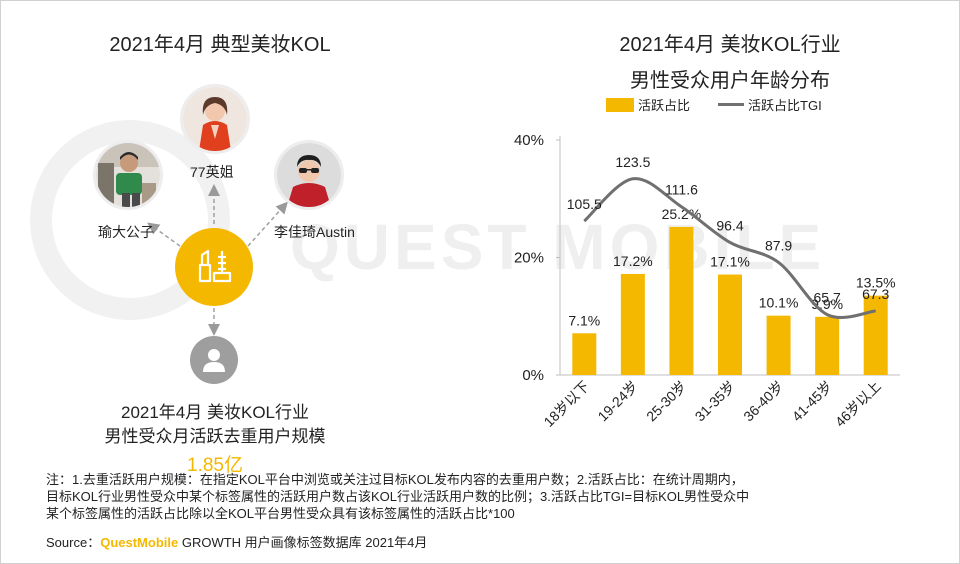 Image resolution: width=960 pixels, height=564 pixels. I want to click on tgi-label: 123.5, so click(632, 162).